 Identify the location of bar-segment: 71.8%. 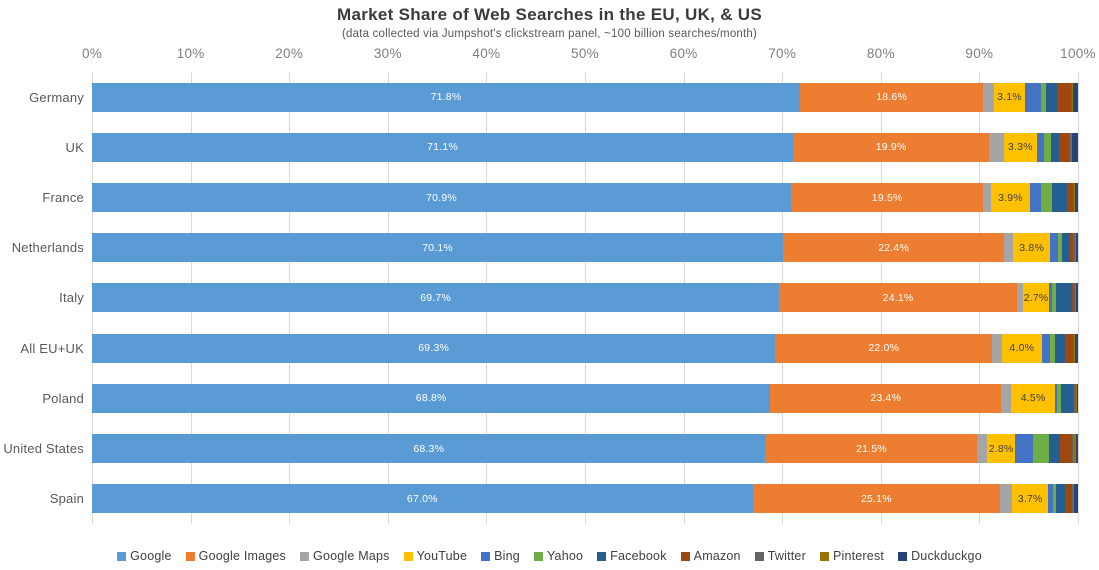
(446, 97).